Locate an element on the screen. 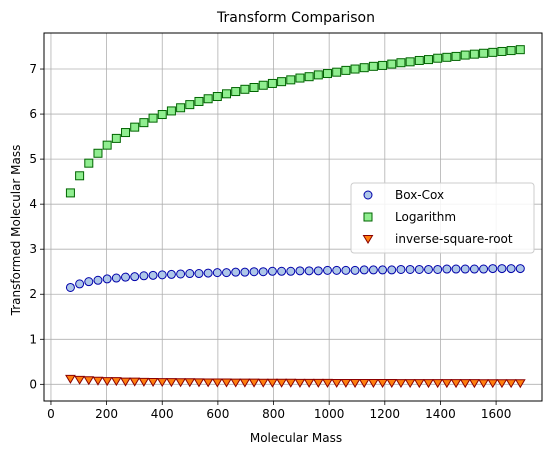 The height and width of the screenshot is (455, 554). legend-box is located at coordinates (442, 218).